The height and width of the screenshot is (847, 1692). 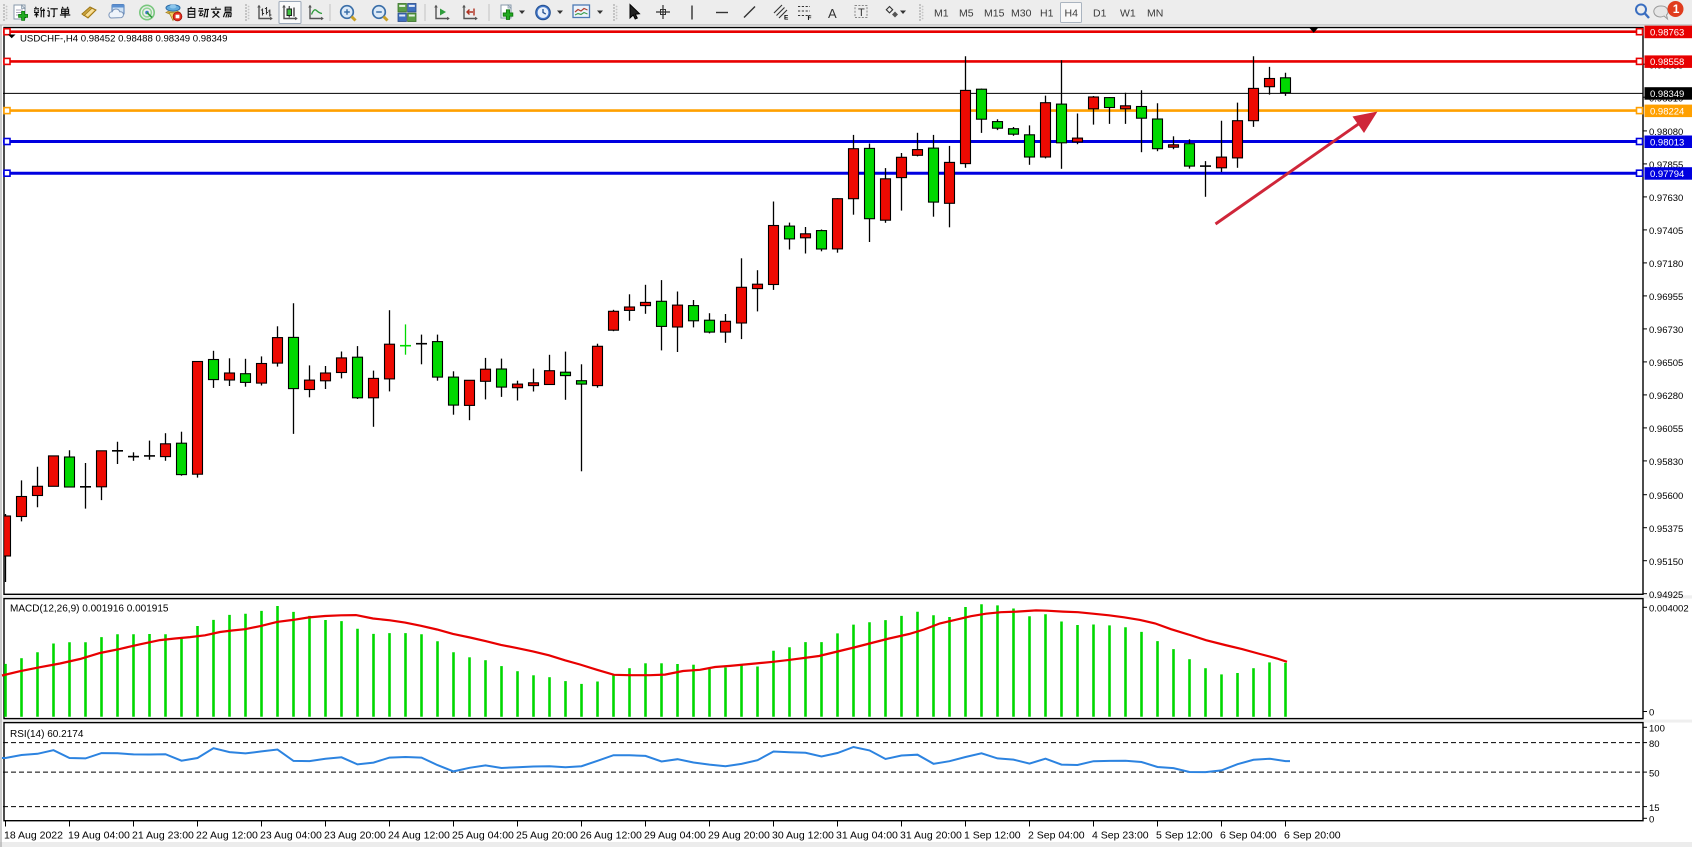 I want to click on svg-text: 0.95830, so click(x=1666, y=462).